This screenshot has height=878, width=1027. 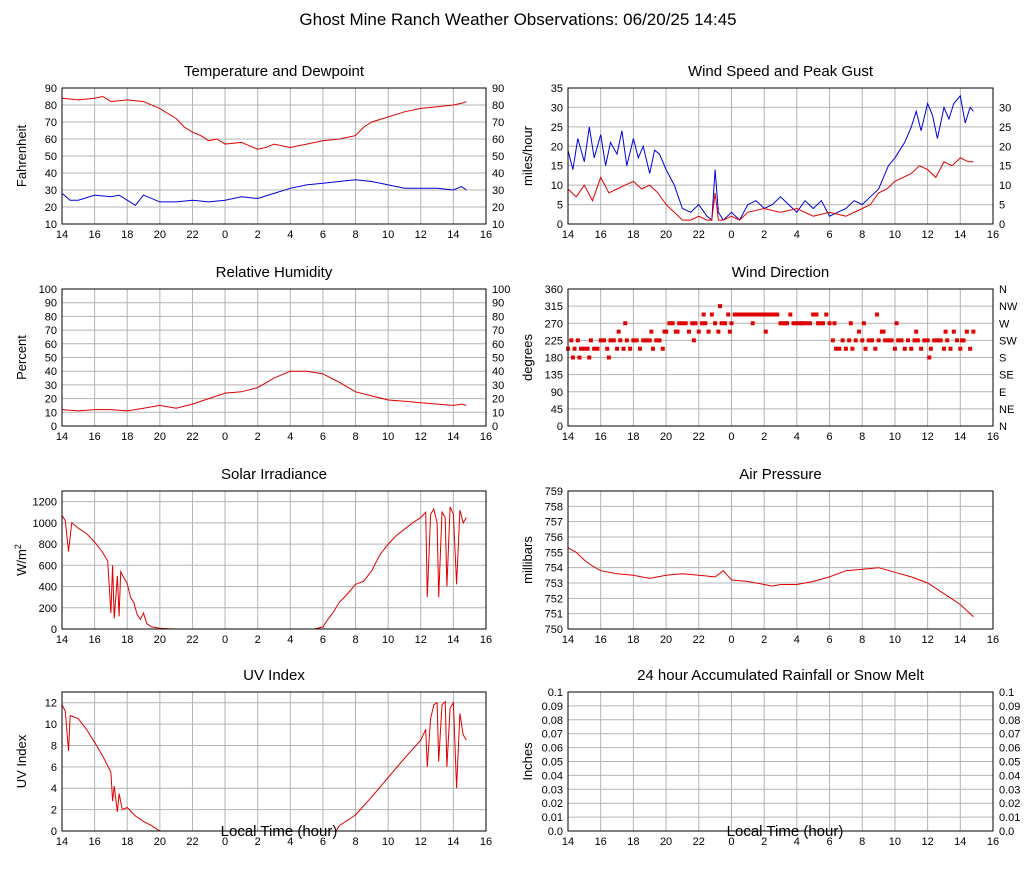 What do you see at coordinates (554, 507) in the screenshot?
I see `y-tick-label: 758` at bounding box center [554, 507].